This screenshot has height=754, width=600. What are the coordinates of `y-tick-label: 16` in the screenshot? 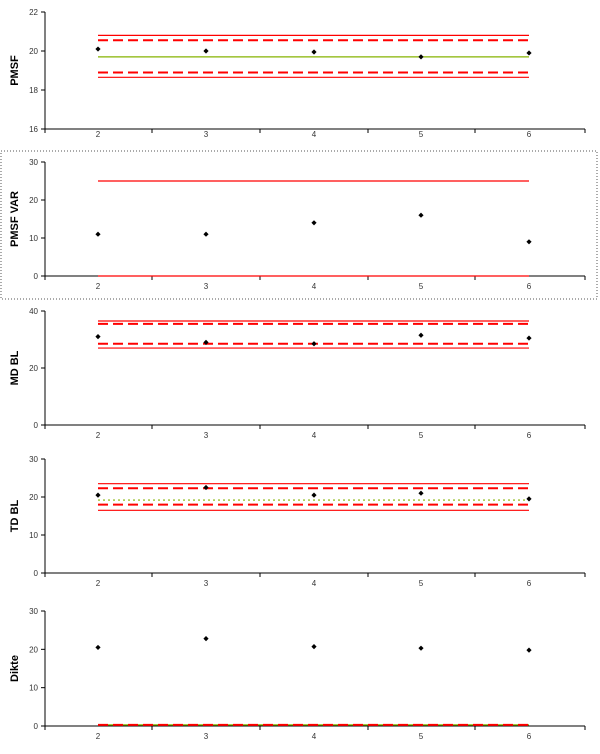 It's located at (33, 129).